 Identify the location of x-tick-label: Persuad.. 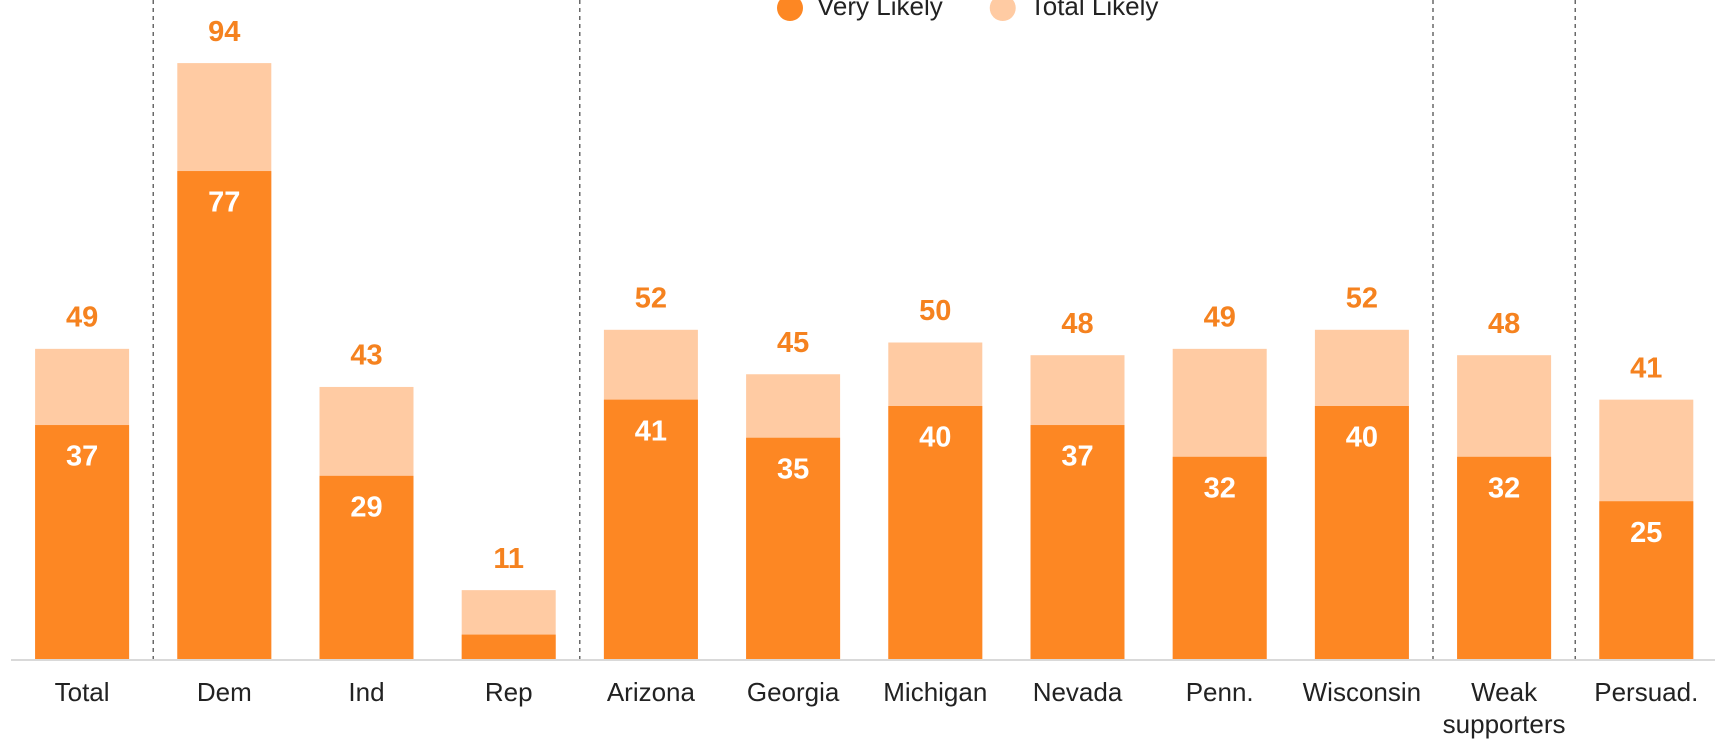
(1646, 692).